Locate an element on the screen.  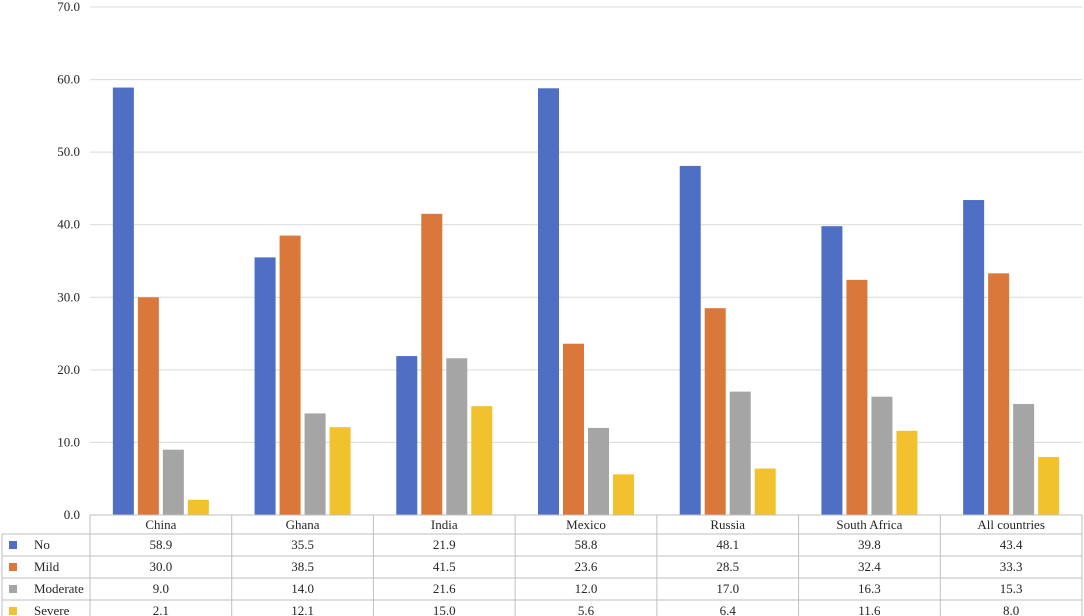
bar-mild-all-countries is located at coordinates (999, 394).